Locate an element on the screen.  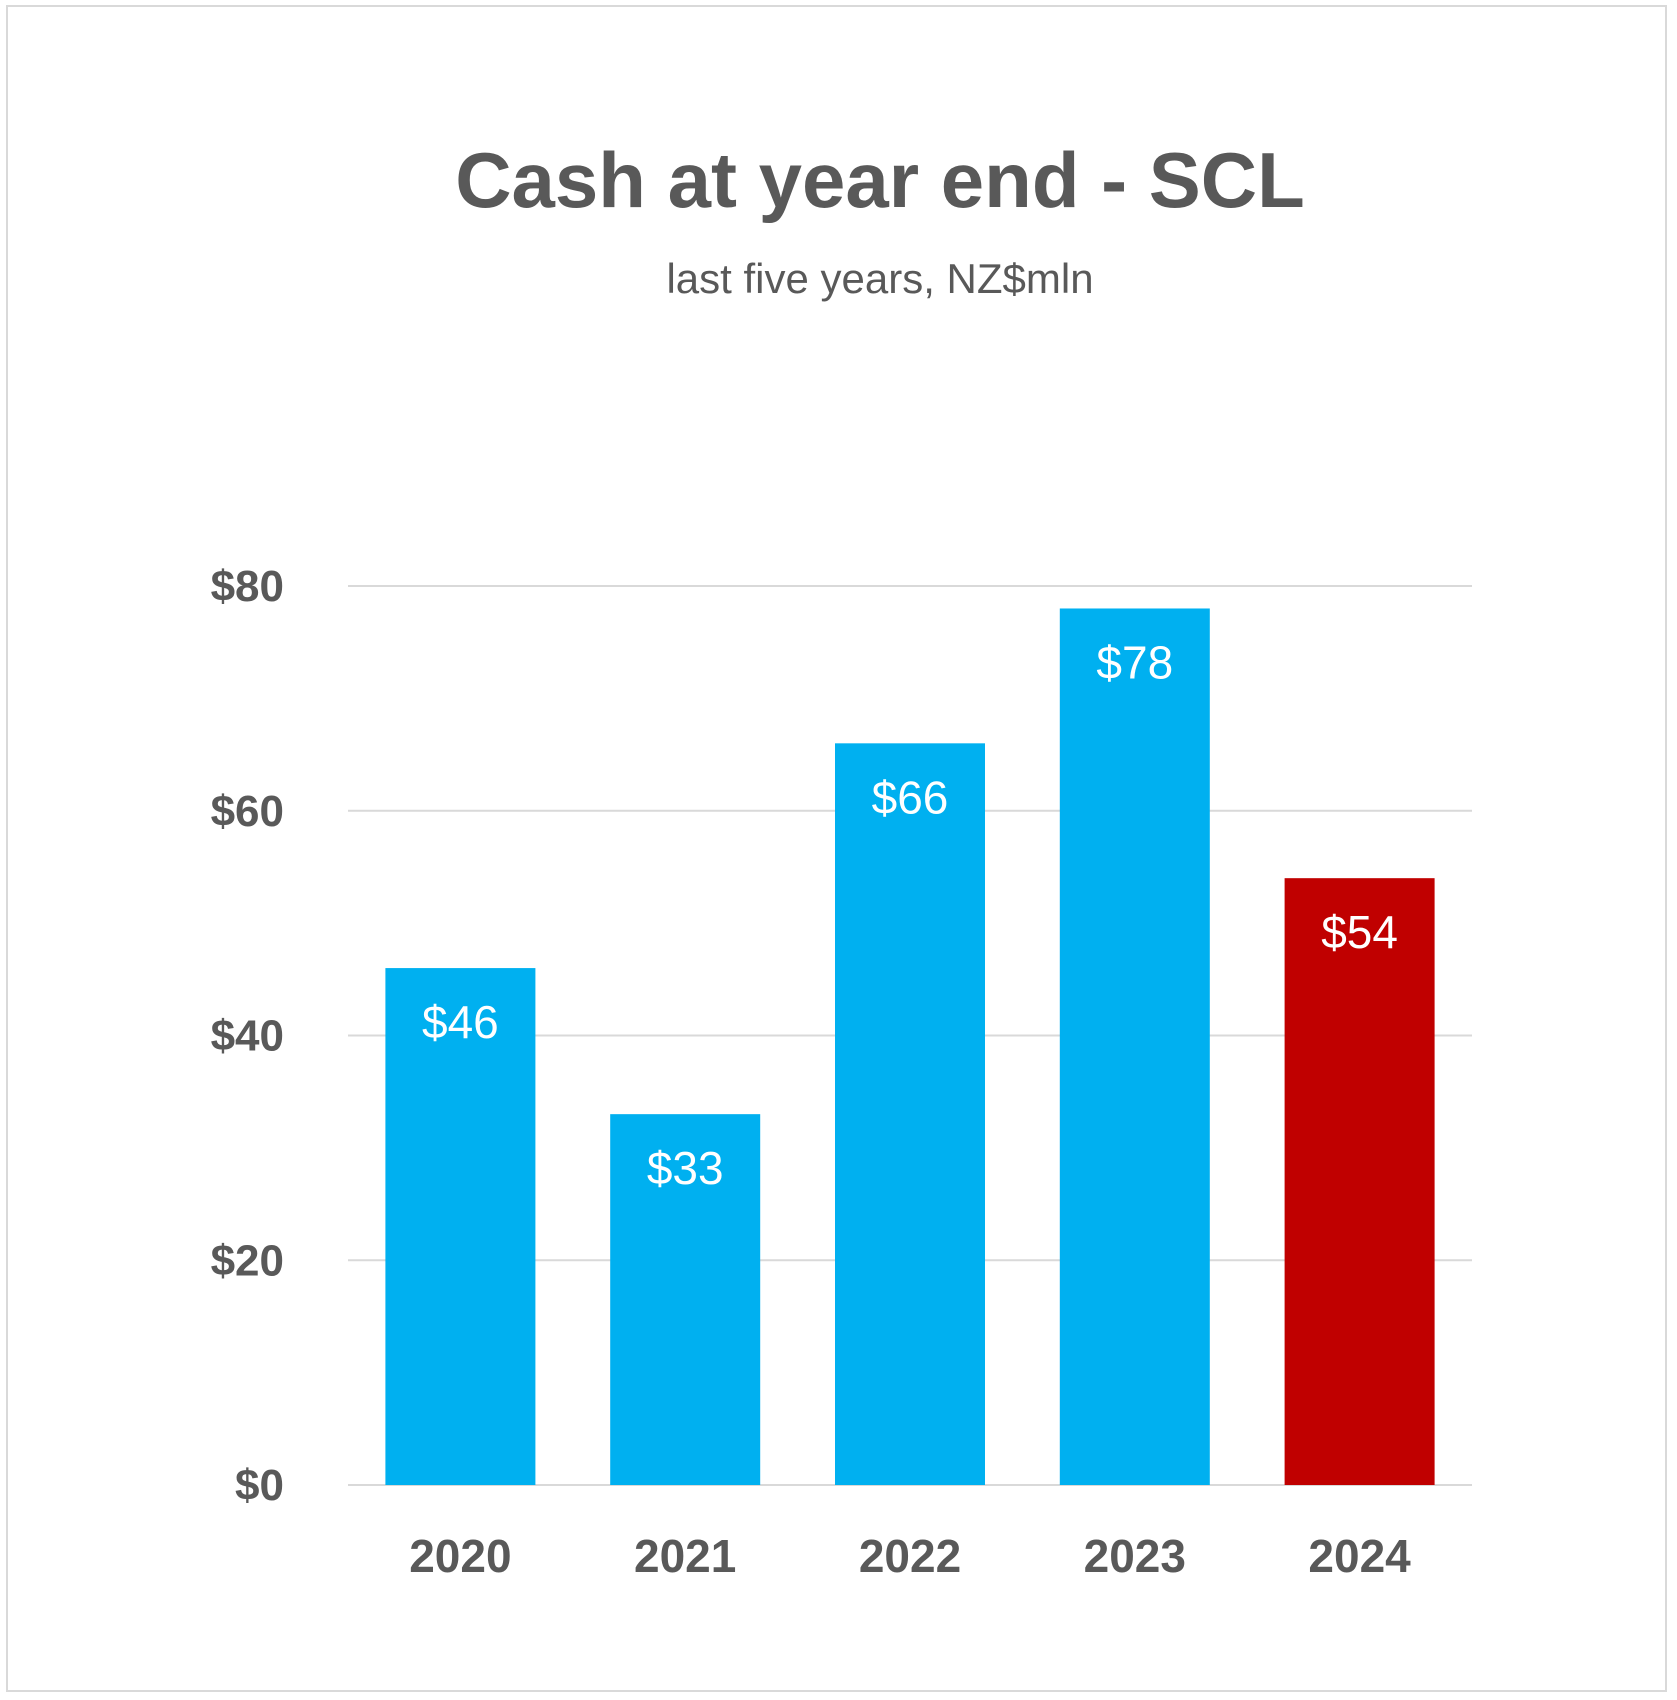
y-tick-label: $0 is located at coordinates (259, 1485).